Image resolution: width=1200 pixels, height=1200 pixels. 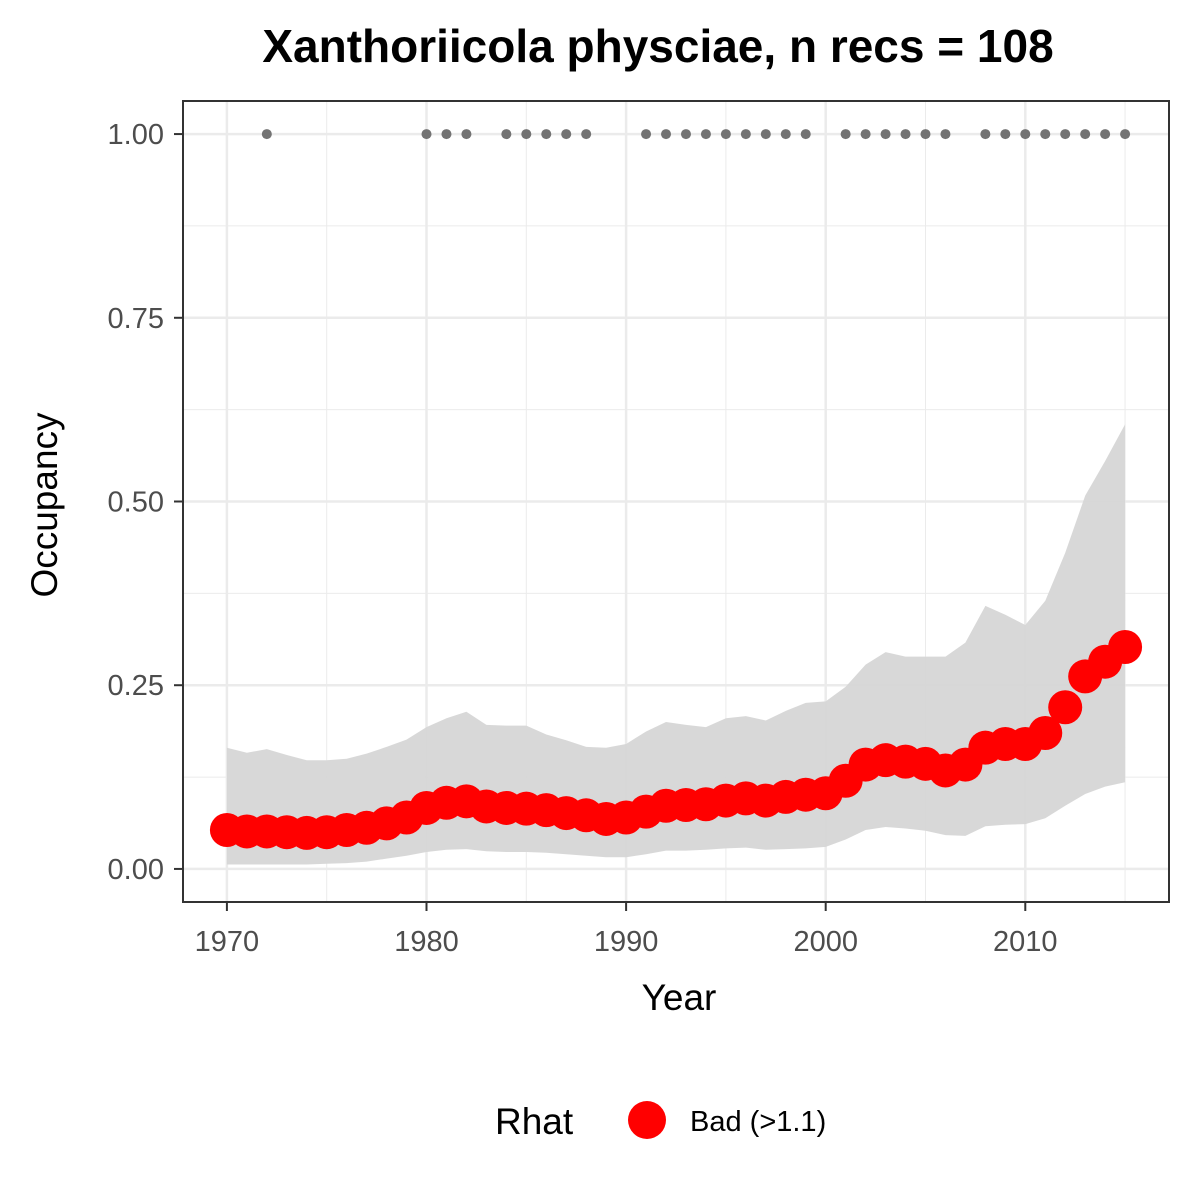 What do you see at coordinates (136, 870) in the screenshot?
I see `y-tick-label: 0.00` at bounding box center [136, 870].